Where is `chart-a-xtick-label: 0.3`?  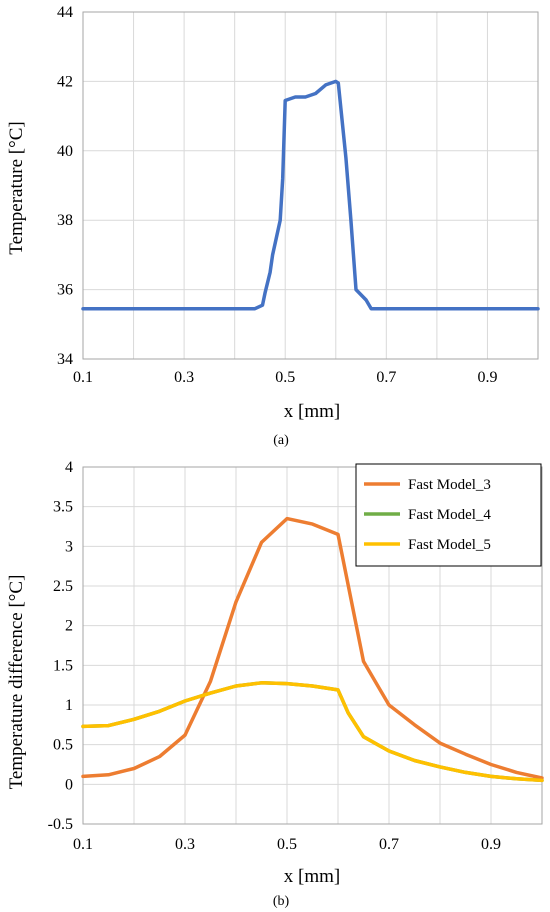 chart-a-xtick-label: 0.3 is located at coordinates (184, 377).